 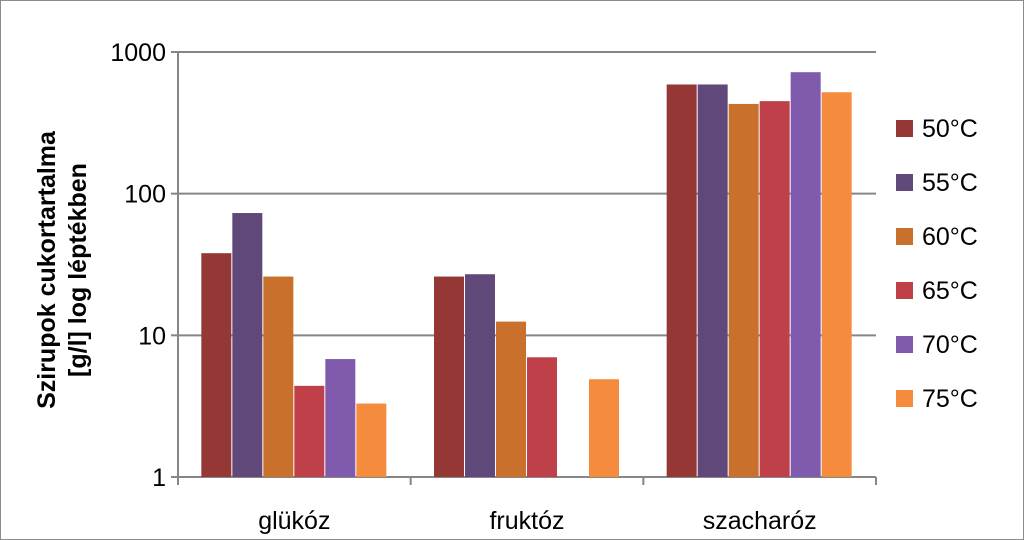 What do you see at coordinates (950, 291) in the screenshot?
I see `legend-label: 65°C` at bounding box center [950, 291].